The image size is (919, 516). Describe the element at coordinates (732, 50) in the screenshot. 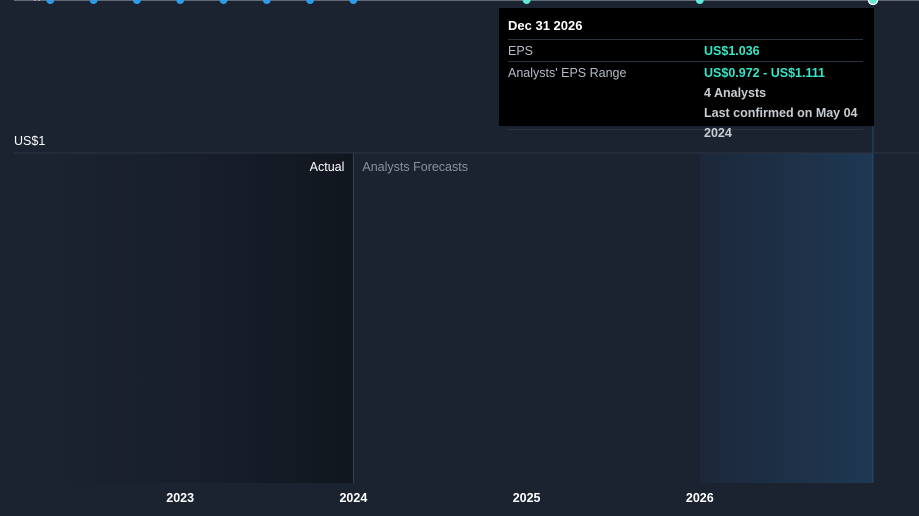

I see `tooltip-eps-value: US$1.036` at that location.